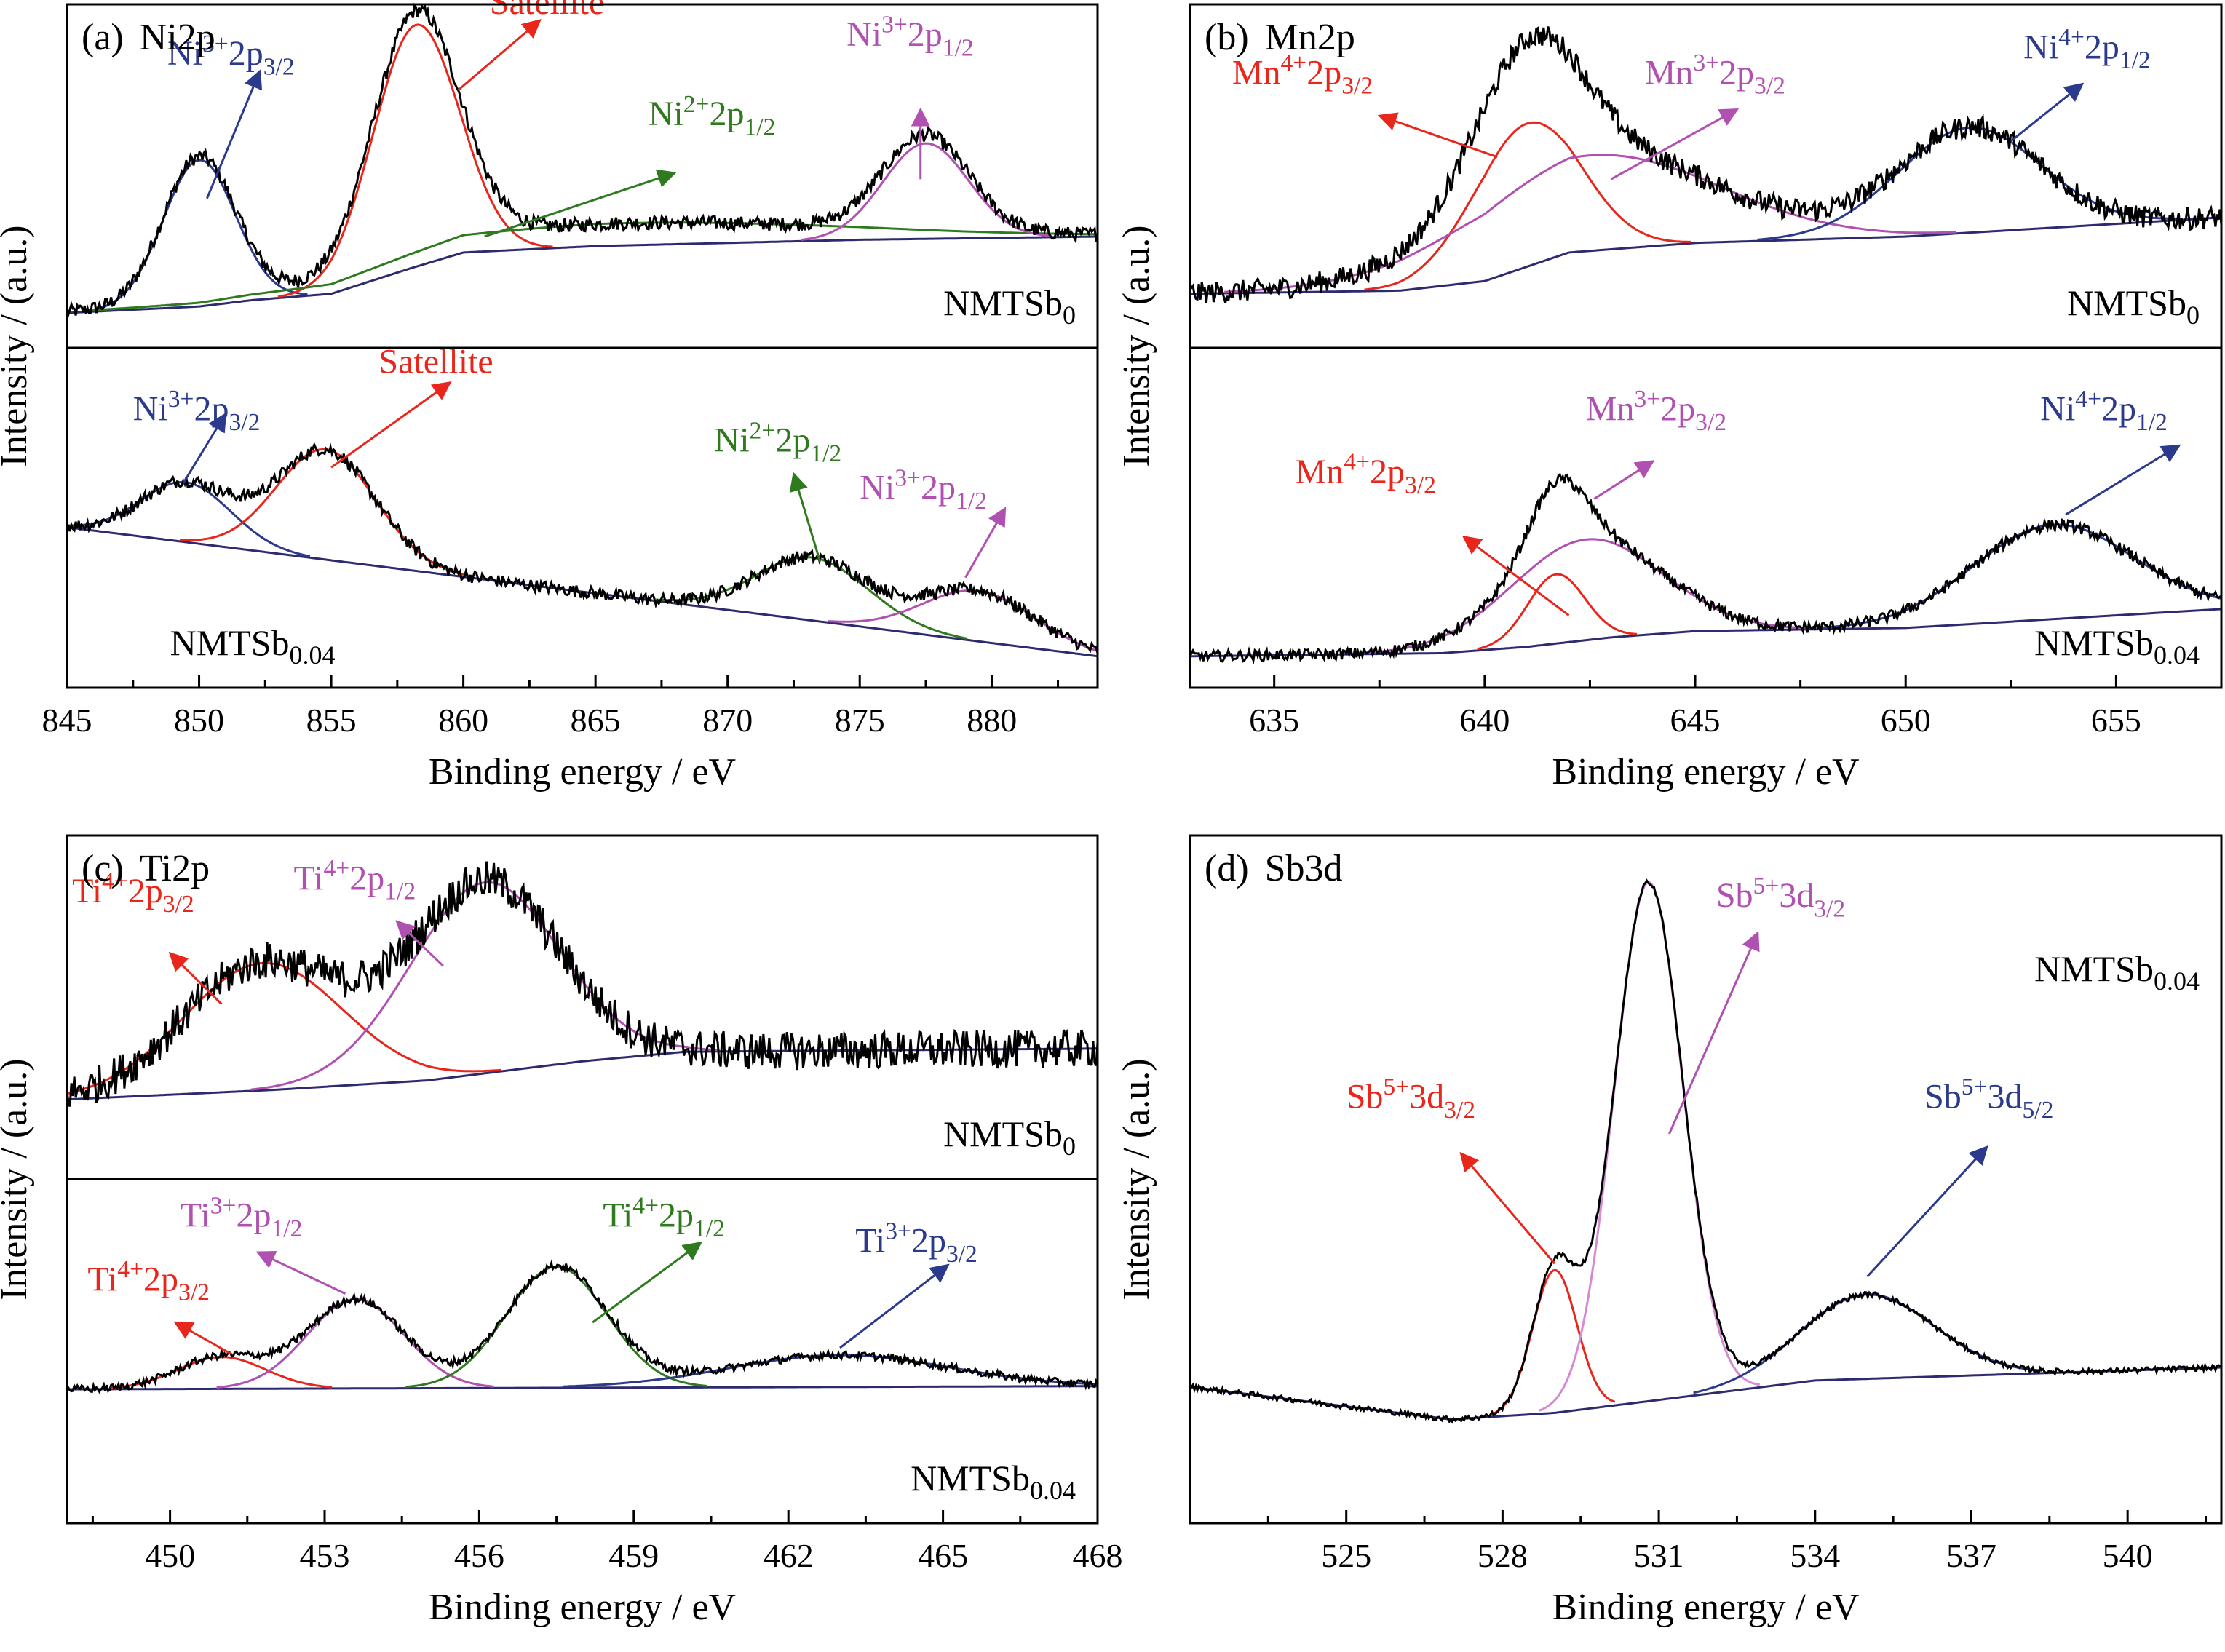 The width and height of the screenshot is (2225, 1652). Describe the element at coordinates (1503, 1555) in the screenshot. I see `x-tick-label: 528` at that location.